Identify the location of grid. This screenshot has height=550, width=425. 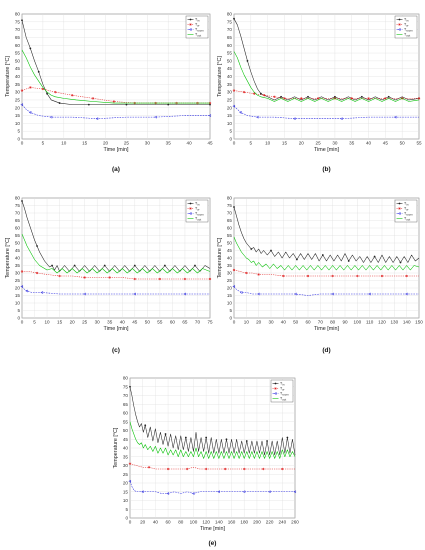
(116, 258).